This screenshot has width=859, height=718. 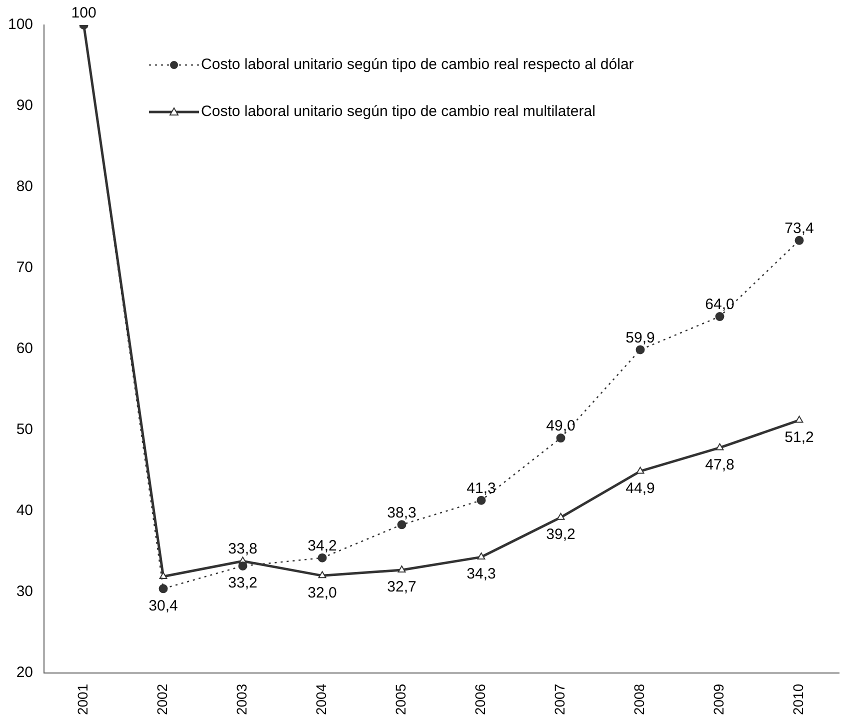 What do you see at coordinates (25, 267) in the screenshot?
I see `y-tick-label: 70` at bounding box center [25, 267].